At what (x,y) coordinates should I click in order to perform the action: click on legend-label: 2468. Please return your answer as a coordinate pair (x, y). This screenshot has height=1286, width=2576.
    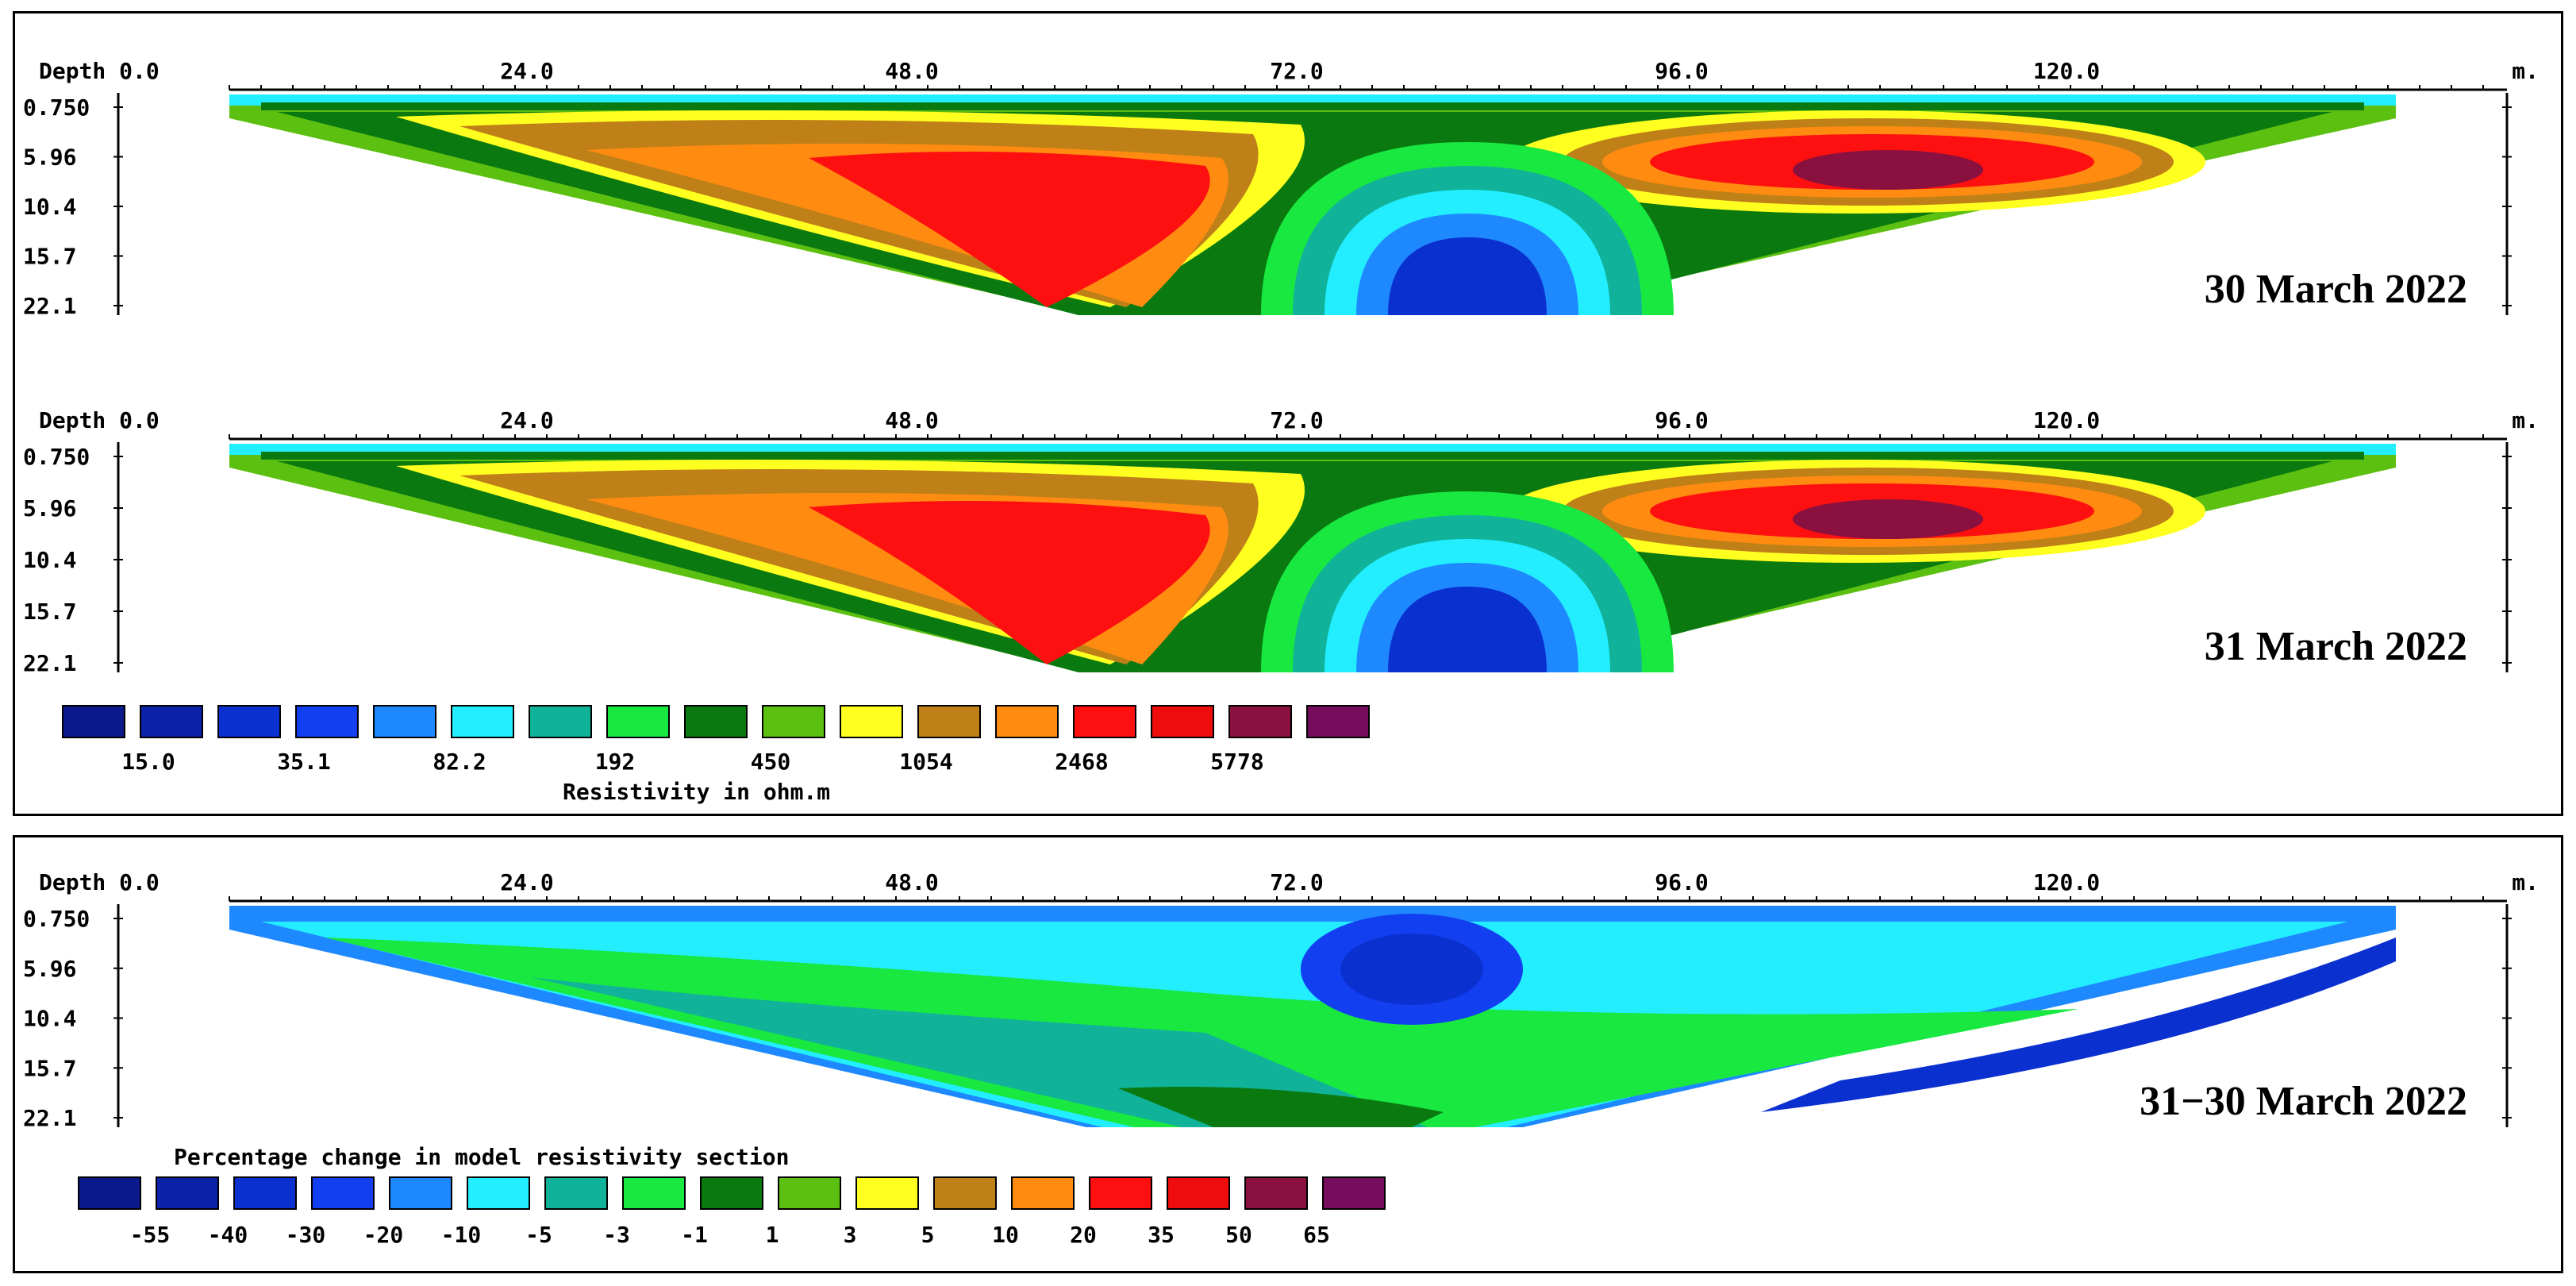
    Looking at the image, I should click on (1081, 762).